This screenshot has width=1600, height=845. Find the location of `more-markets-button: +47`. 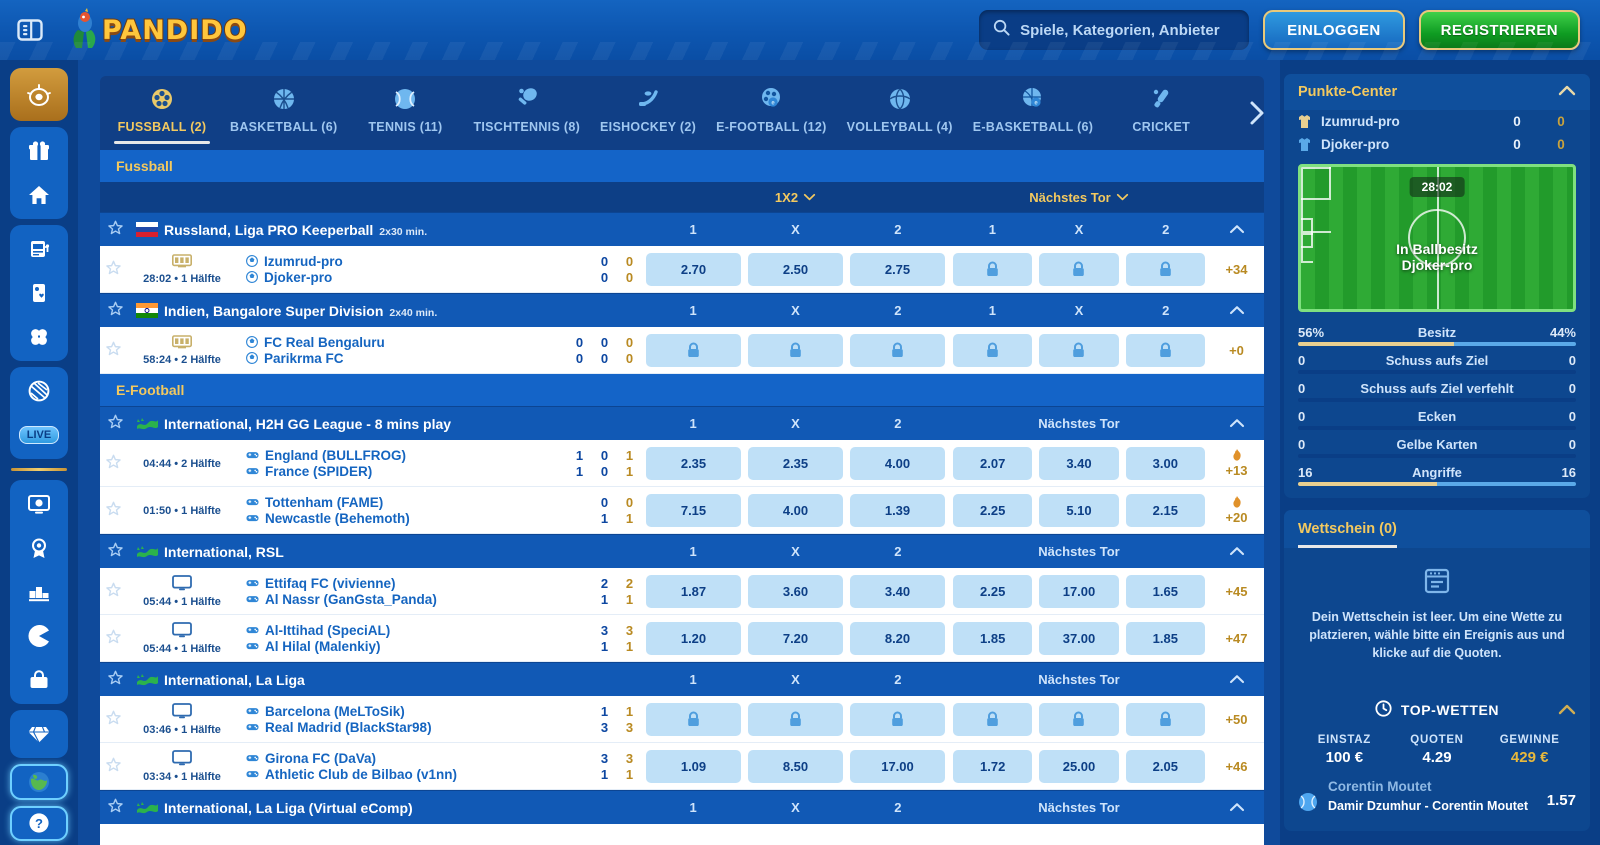

more-markets-button: +47 is located at coordinates (1236, 638).